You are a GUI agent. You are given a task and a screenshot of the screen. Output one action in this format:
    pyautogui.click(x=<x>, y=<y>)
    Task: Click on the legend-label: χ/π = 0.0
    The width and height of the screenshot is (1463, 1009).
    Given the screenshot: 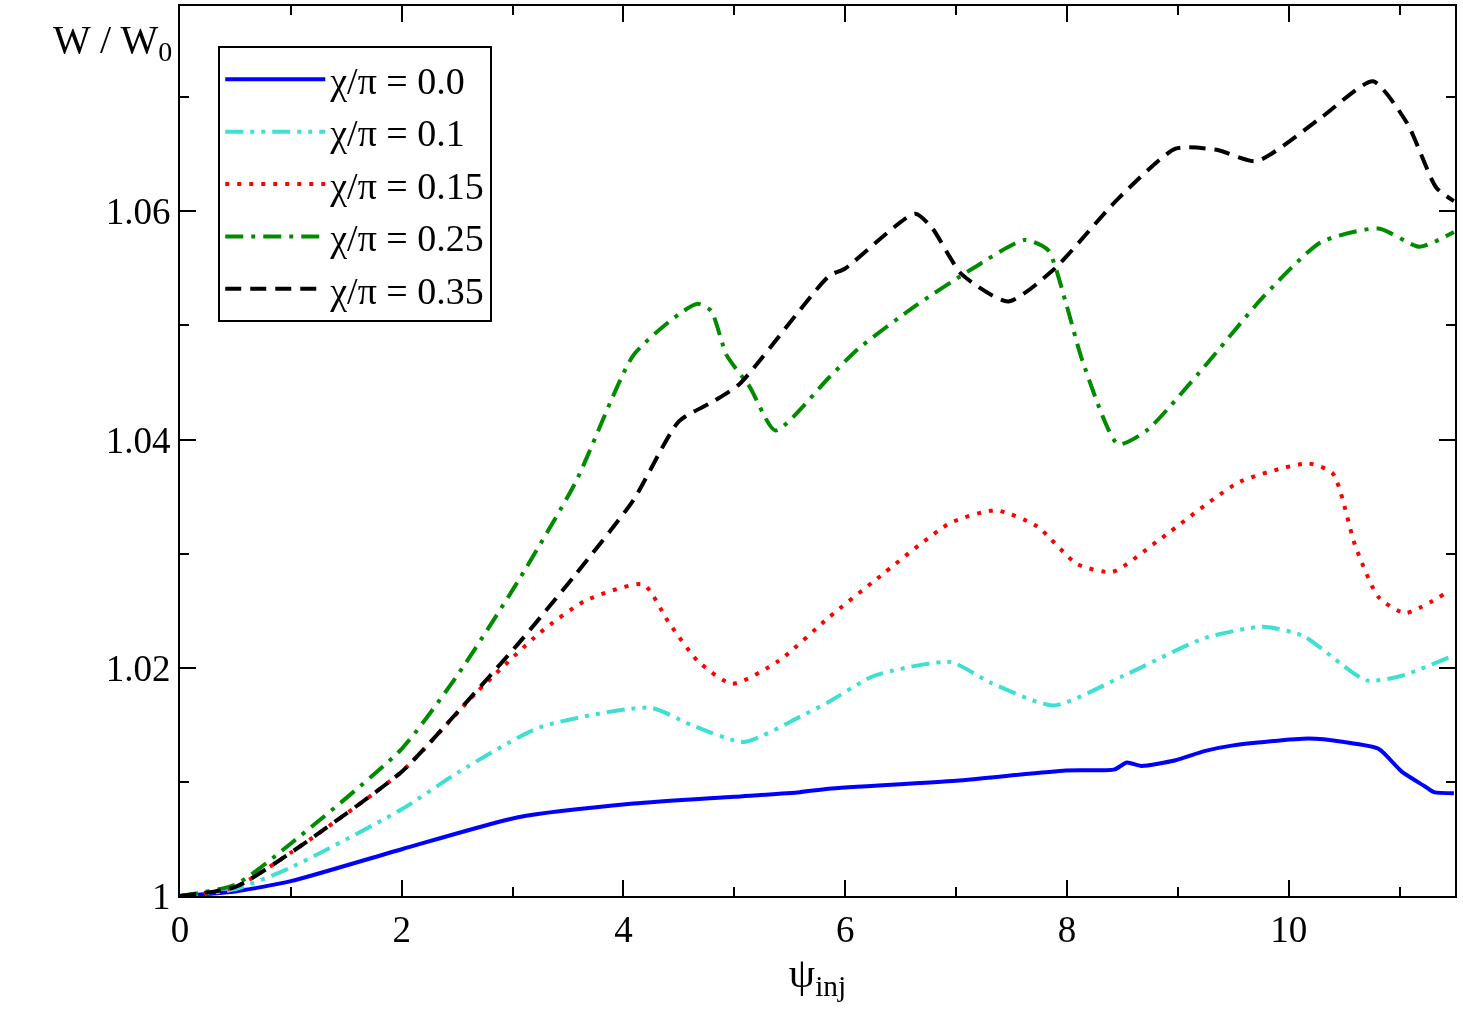 What is the action you would take?
    pyautogui.click(x=397, y=81)
    